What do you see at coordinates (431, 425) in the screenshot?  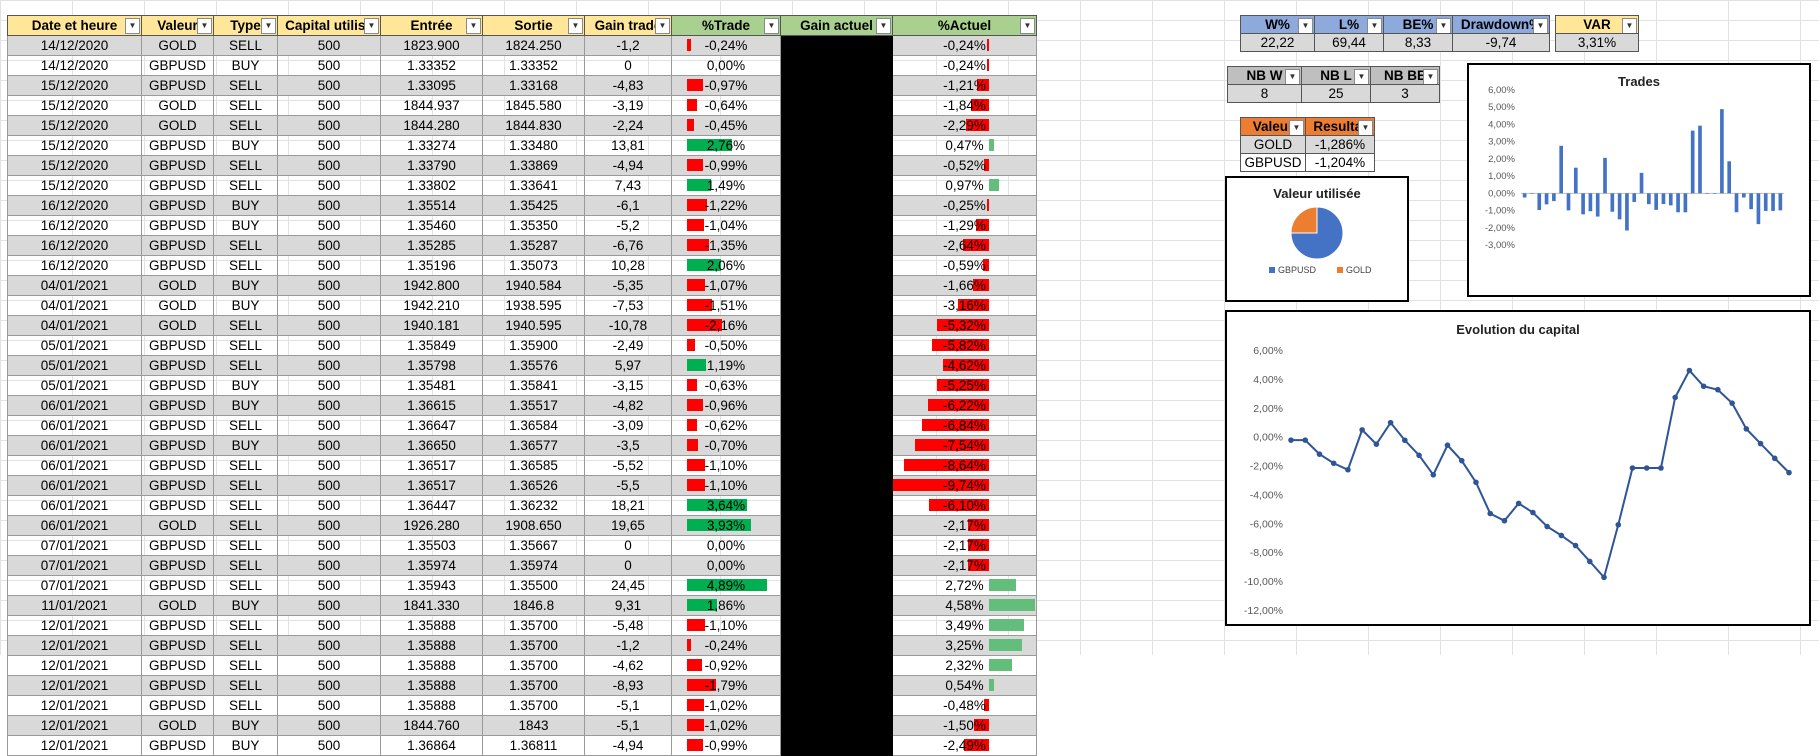 I see `entree-cell: 1.36647` at bounding box center [431, 425].